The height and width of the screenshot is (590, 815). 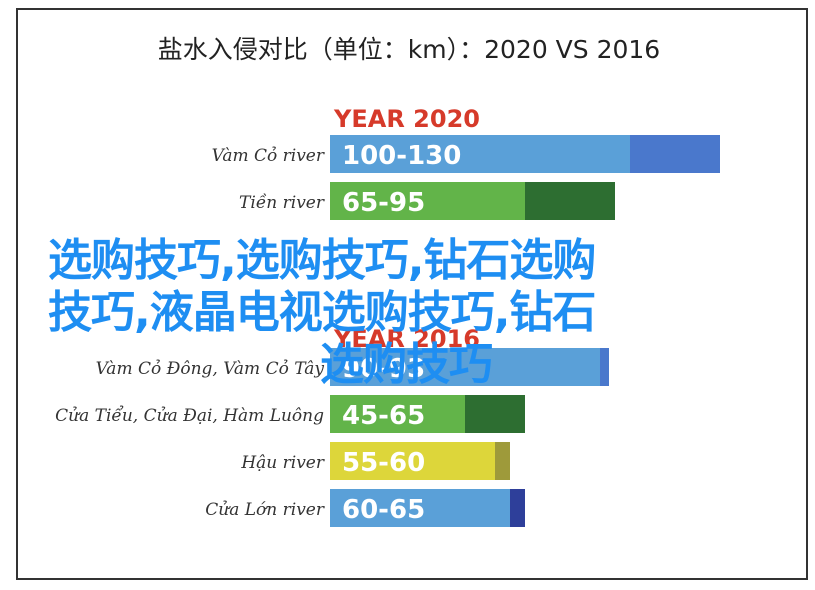 What do you see at coordinates (406, 119) in the screenshot?
I see `group-heading: YEAR 2020` at bounding box center [406, 119].